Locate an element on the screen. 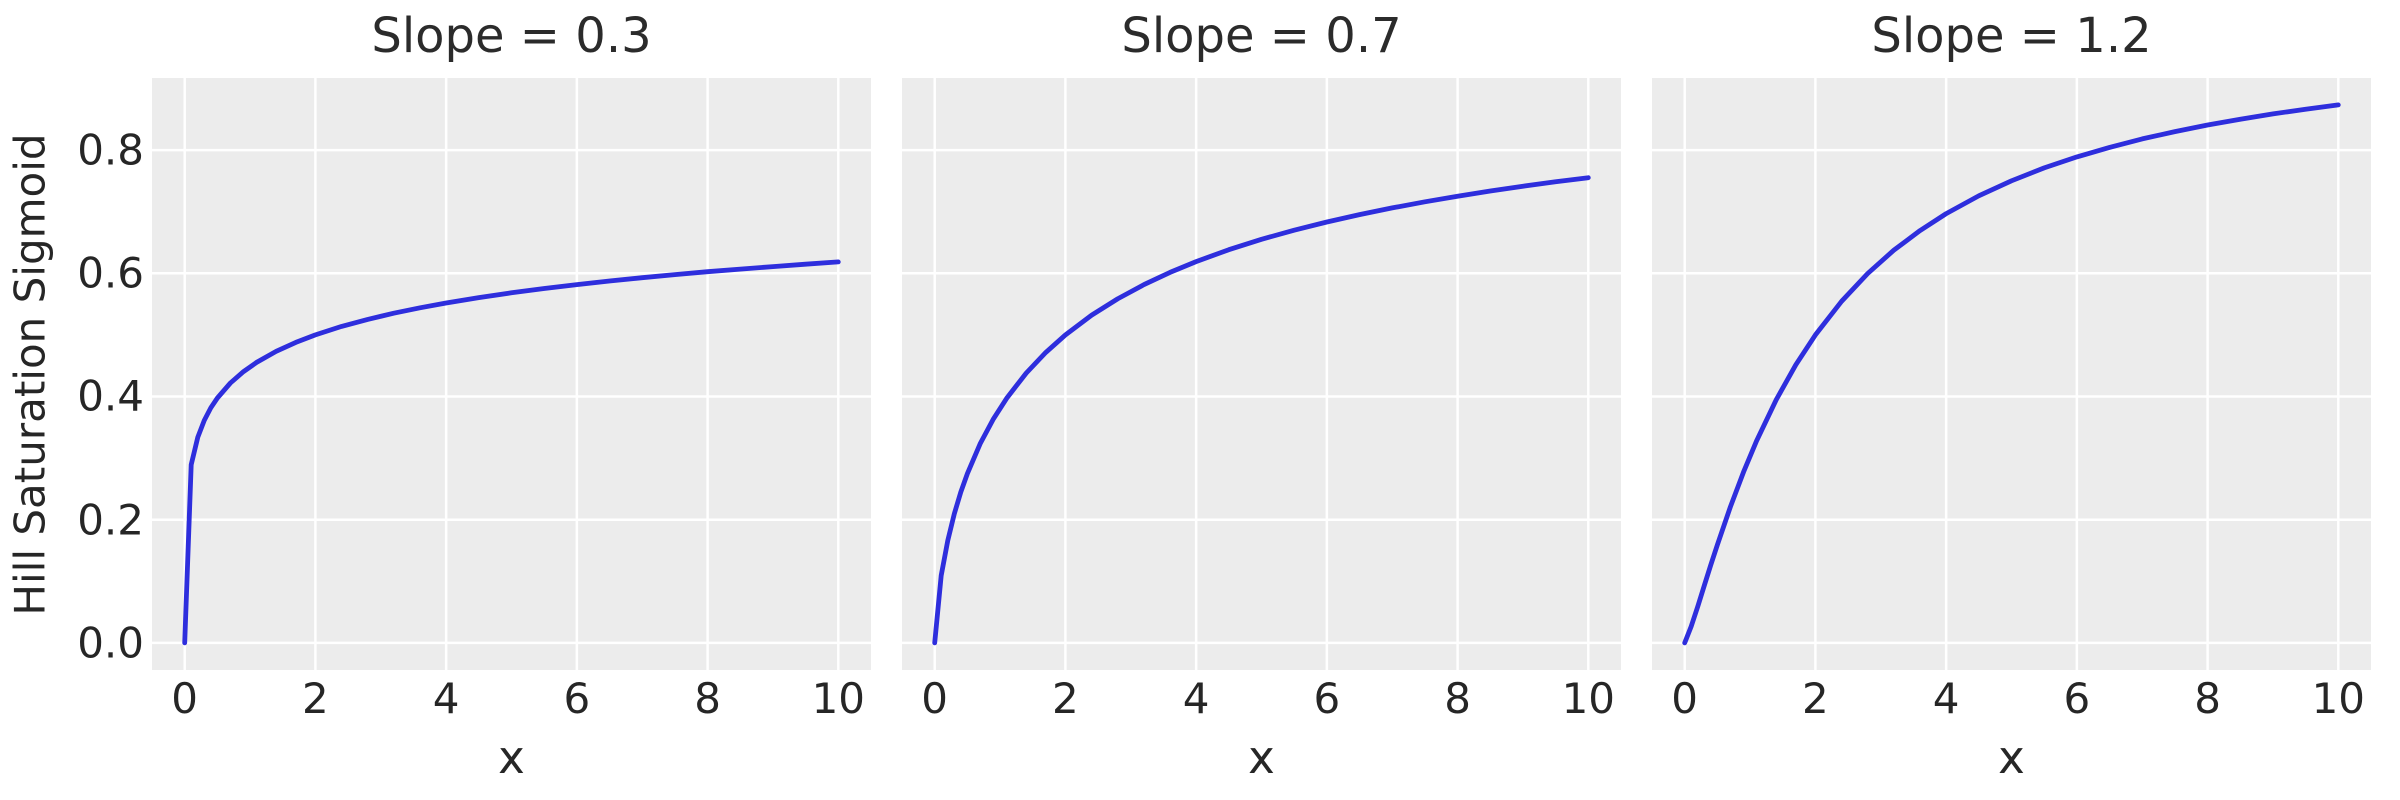 This screenshot has width=2400, height=800. subplot-title: Slope = 0.7 is located at coordinates (1261, 36).